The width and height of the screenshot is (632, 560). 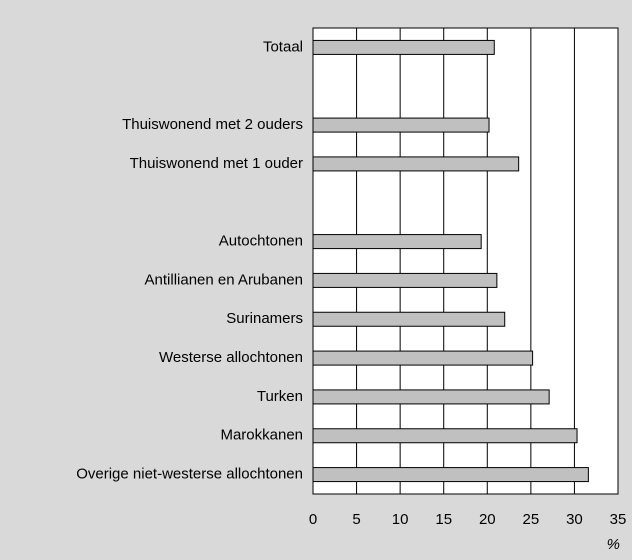 What do you see at coordinates (231, 357) in the screenshot?
I see `y-tick-label: Westerse allochtonen` at bounding box center [231, 357].